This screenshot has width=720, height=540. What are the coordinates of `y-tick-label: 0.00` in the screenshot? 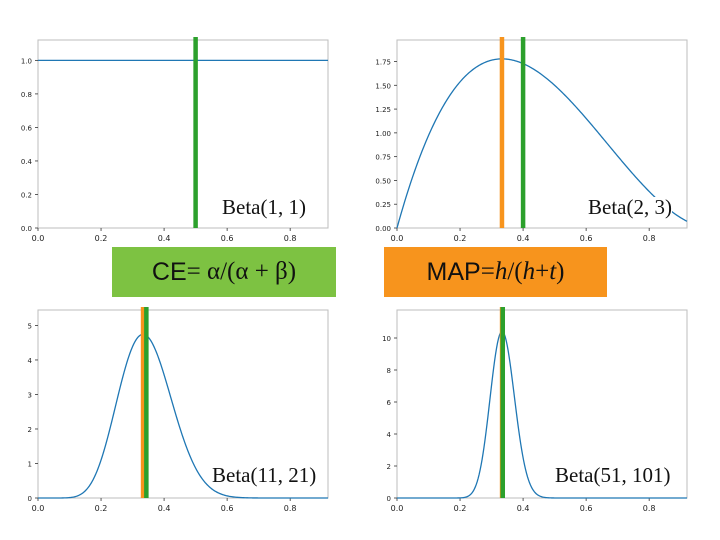 It's located at (383, 229).